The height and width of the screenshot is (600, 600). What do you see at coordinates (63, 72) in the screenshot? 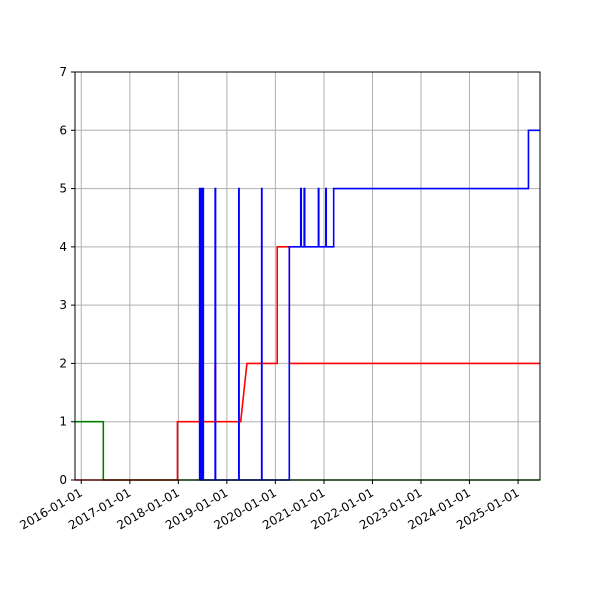
I see `y-tick-label: 7` at bounding box center [63, 72].